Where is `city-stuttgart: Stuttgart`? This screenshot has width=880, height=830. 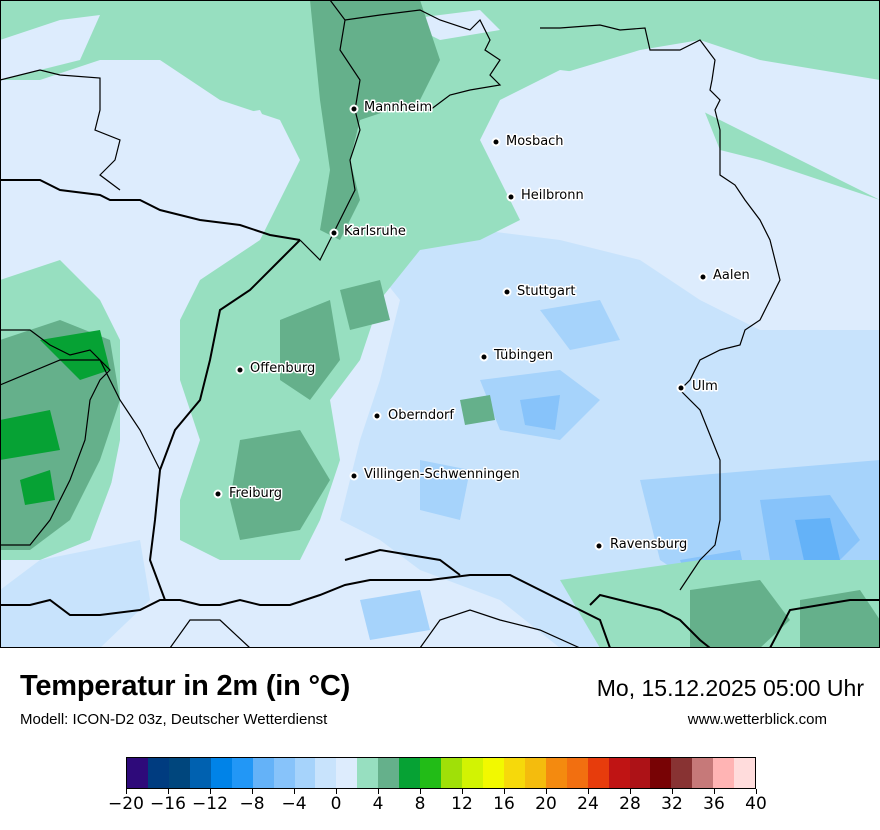
city-stuttgart: Stuttgart is located at coordinates (539, 292).